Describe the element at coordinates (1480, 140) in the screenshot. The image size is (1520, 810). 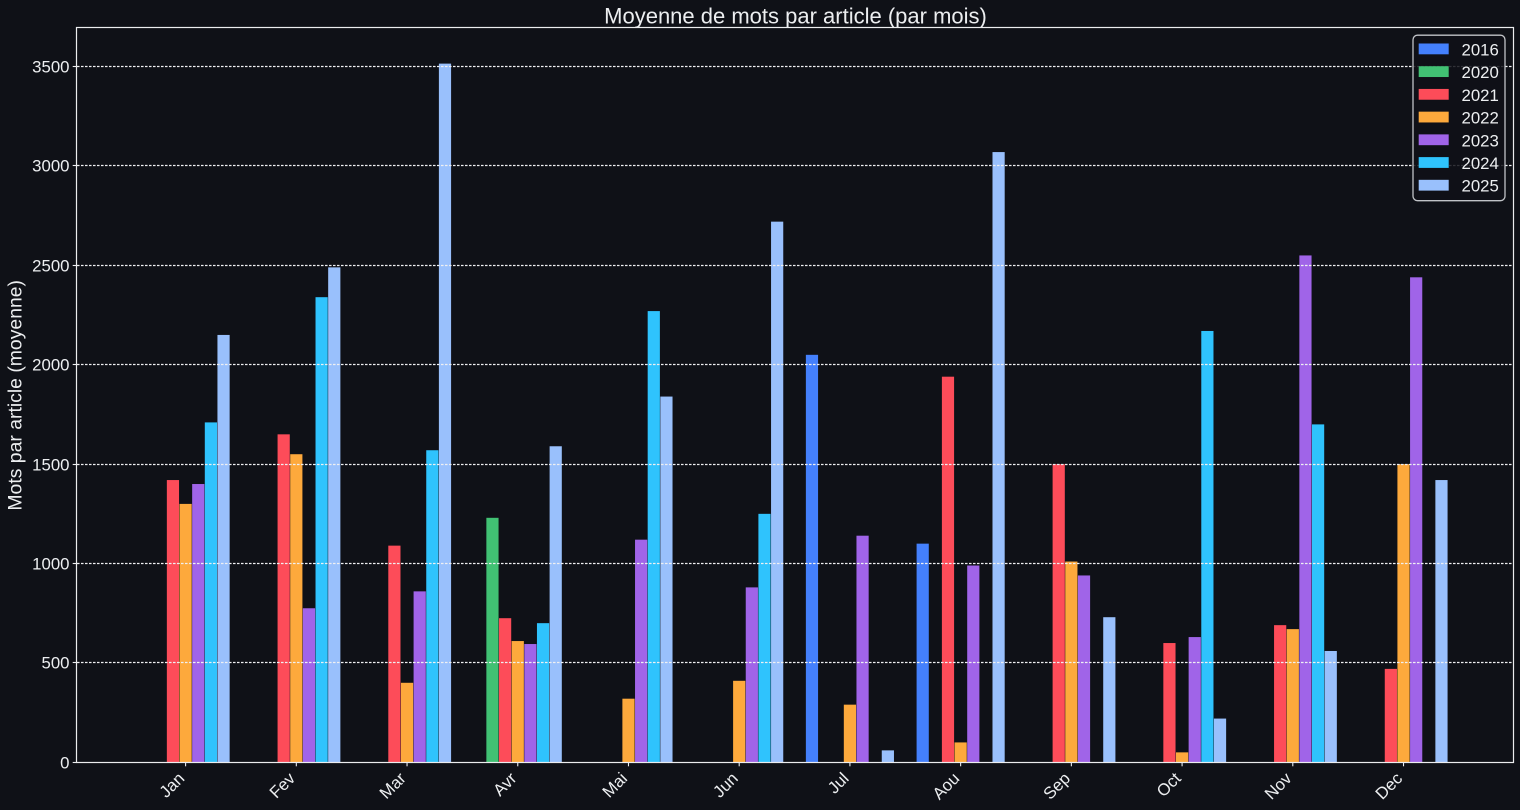
I see `svg-text: 2023` at that location.